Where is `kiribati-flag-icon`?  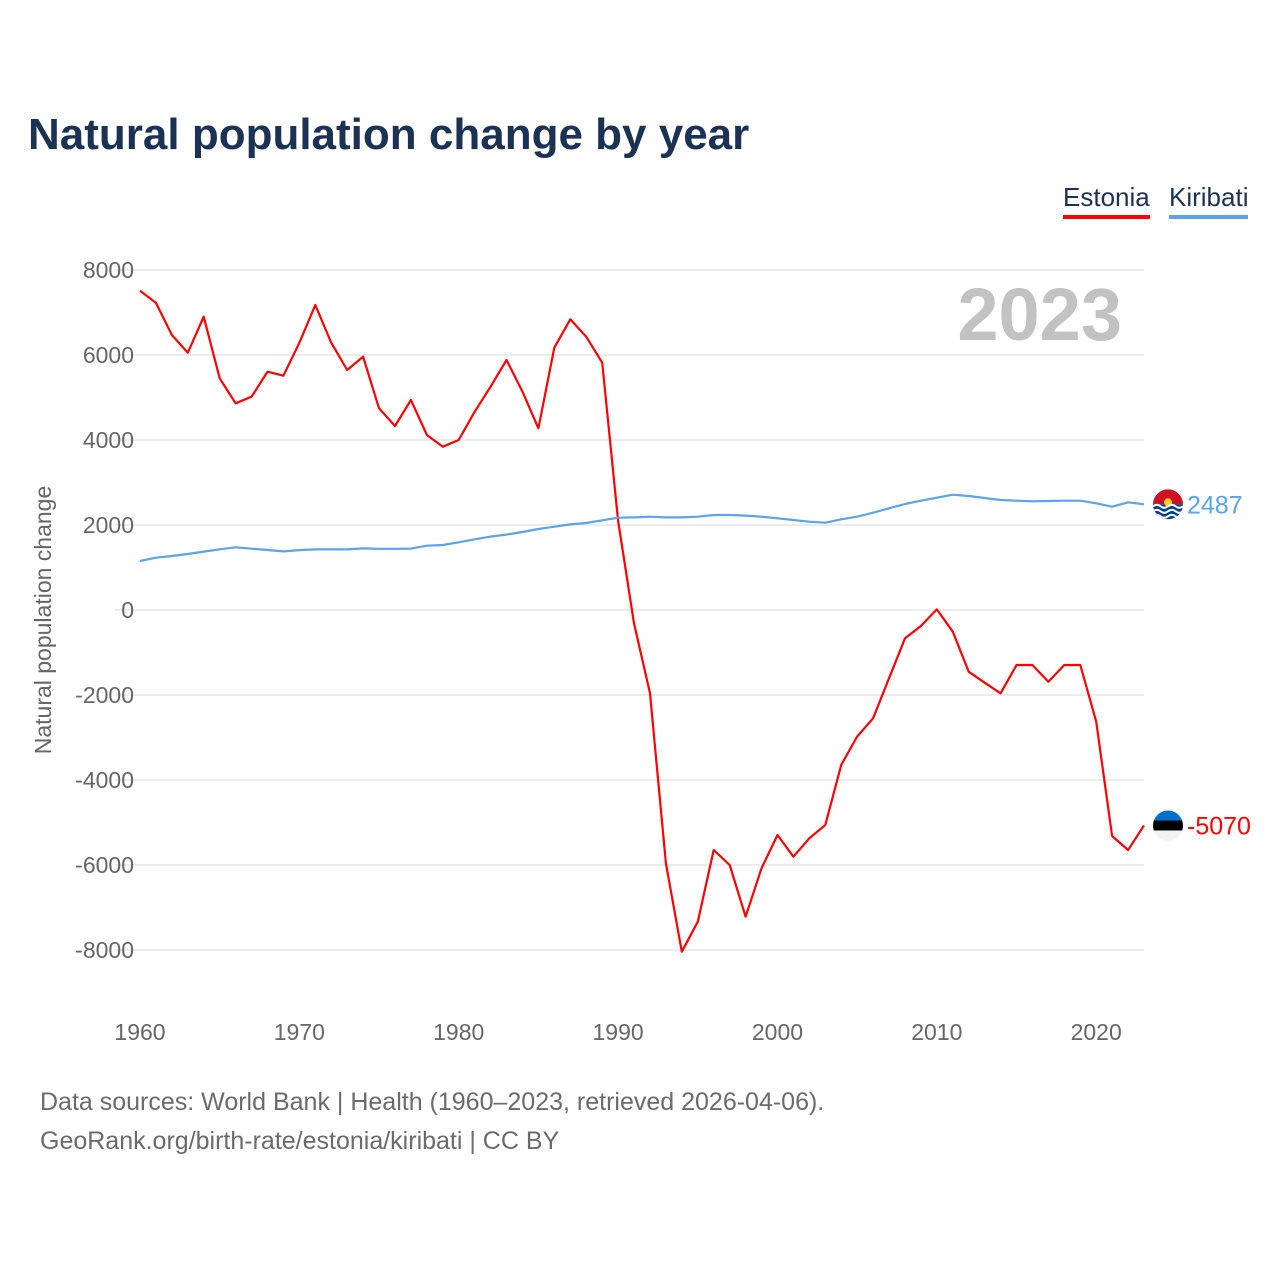
kiribati-flag-icon is located at coordinates (1168, 504).